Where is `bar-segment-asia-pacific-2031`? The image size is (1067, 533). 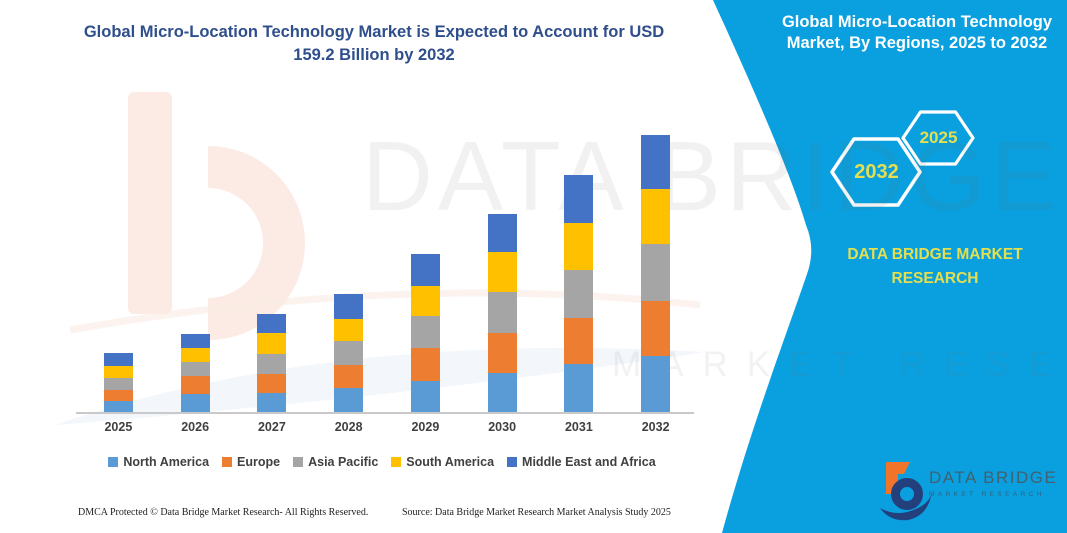
bar-segment-asia-pacific-2031 is located at coordinates (579, 293).